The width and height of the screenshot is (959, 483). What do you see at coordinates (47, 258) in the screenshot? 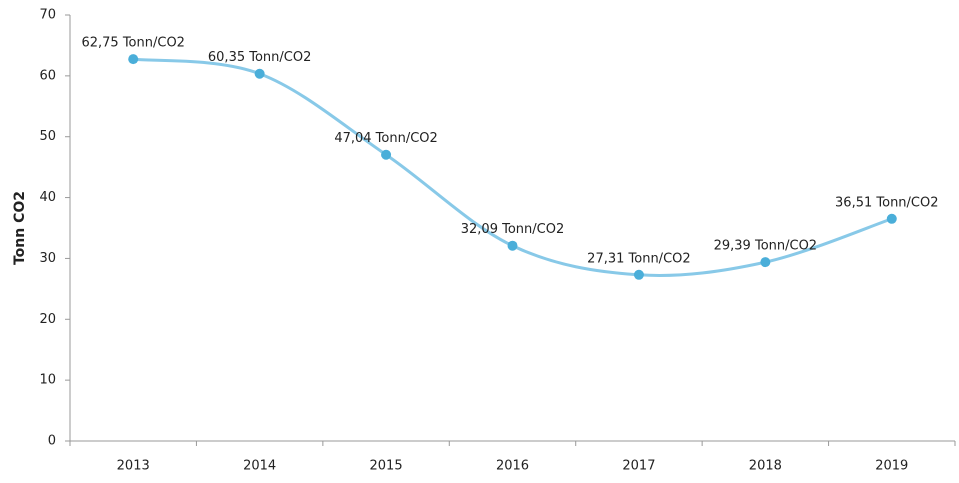
I see `y-tick-label: 30` at bounding box center [47, 258].